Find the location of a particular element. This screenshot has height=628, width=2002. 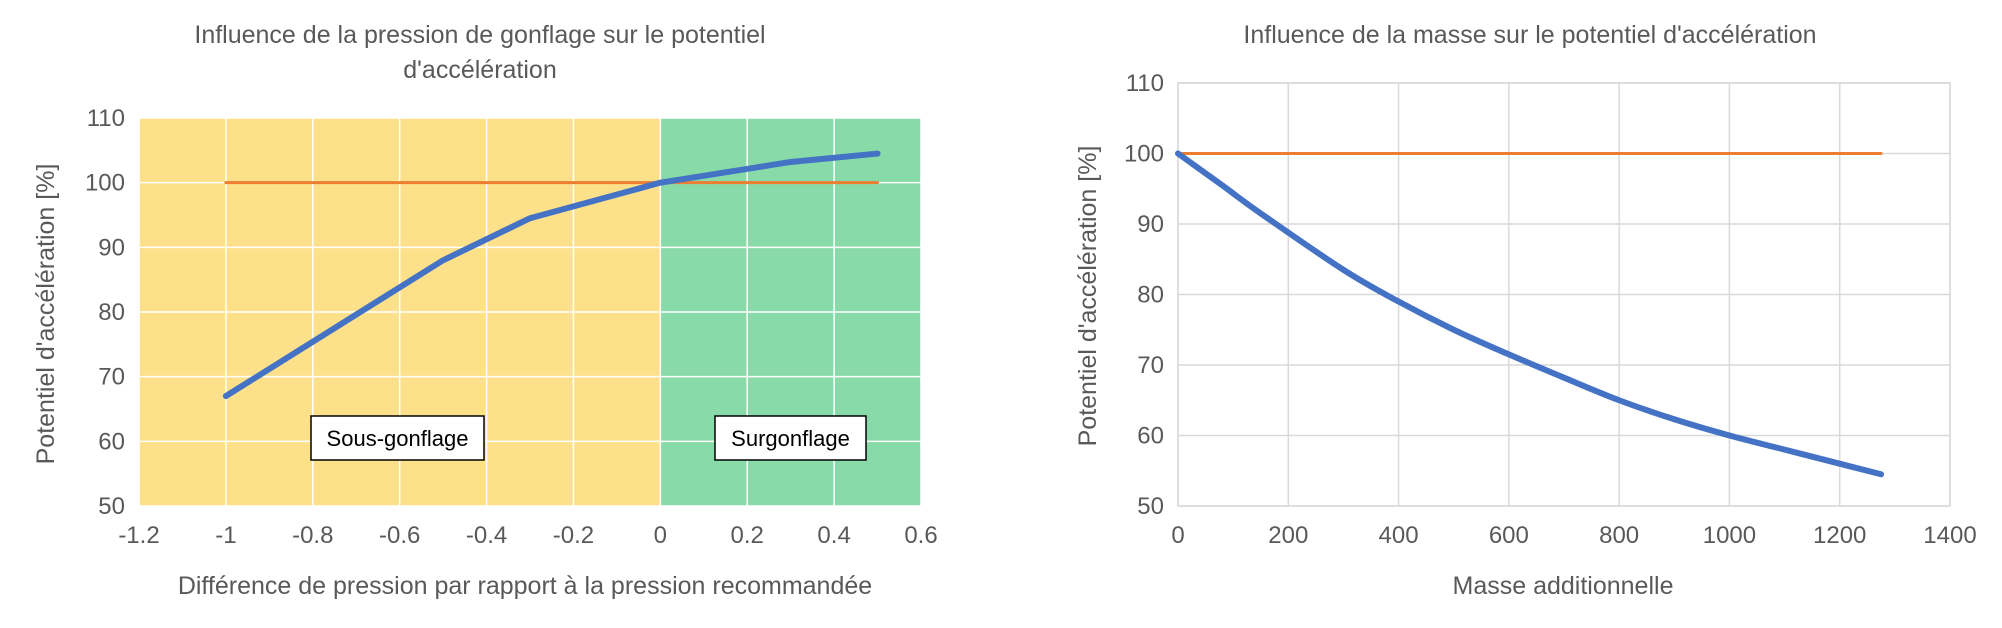

chart2-x-tick-labels: 0 200 400 600 800 1000 1200 1400 is located at coordinates (1573, 535).